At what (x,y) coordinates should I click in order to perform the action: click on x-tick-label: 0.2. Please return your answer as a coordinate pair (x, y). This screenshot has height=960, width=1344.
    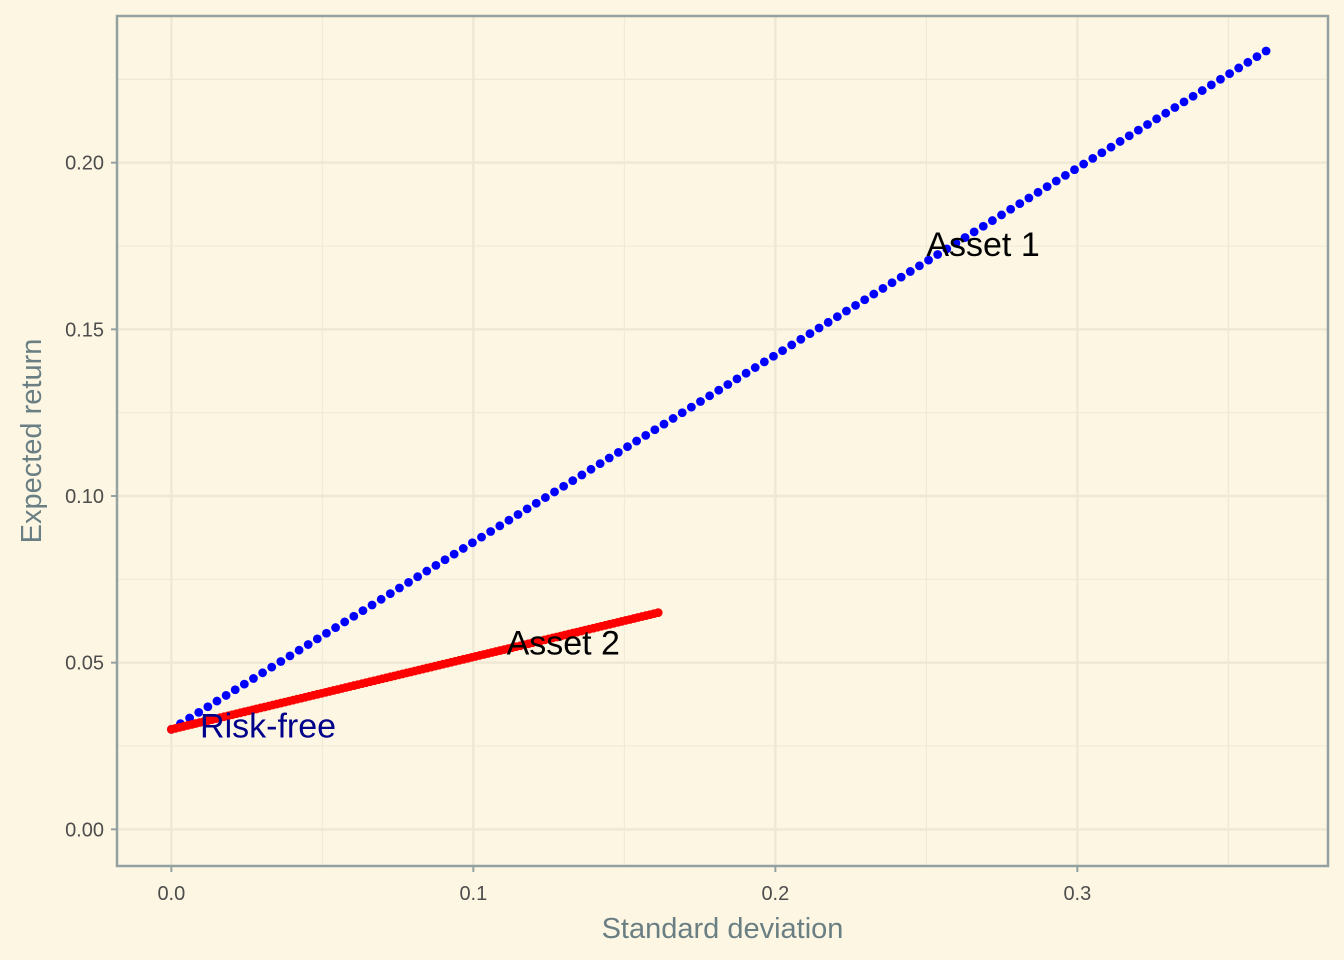
    Looking at the image, I should click on (775, 894).